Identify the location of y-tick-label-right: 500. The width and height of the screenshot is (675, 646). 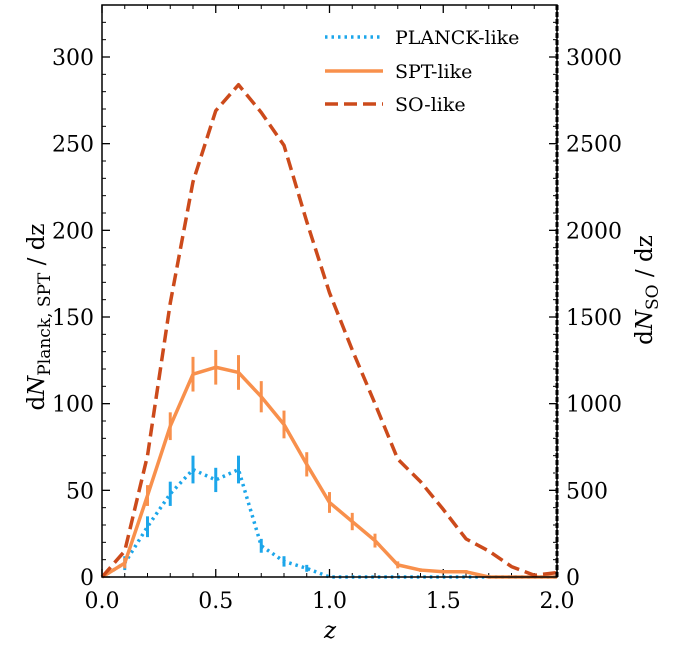
(587, 491).